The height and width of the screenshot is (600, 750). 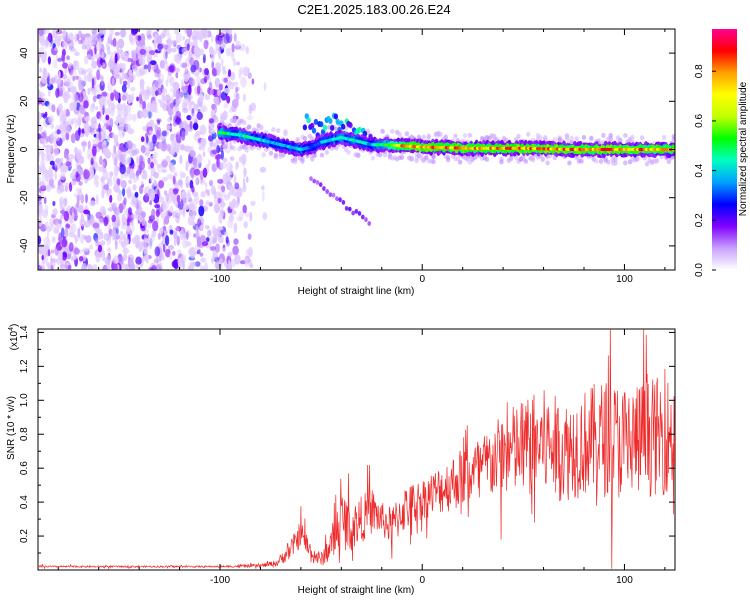 What do you see at coordinates (699, 71) in the screenshot?
I see `colorbar-tick-label: 0.8` at bounding box center [699, 71].